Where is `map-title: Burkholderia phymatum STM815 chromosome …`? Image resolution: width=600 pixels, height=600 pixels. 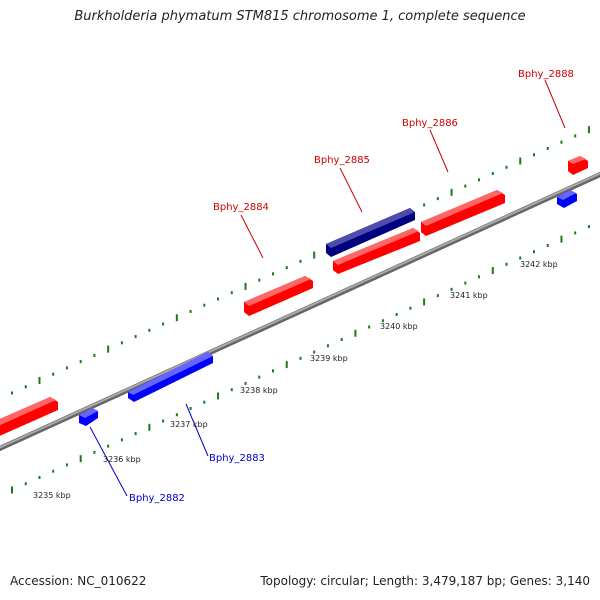
map-title: Burkholderia phymatum STM815 chromosome … is located at coordinates (300, 16).